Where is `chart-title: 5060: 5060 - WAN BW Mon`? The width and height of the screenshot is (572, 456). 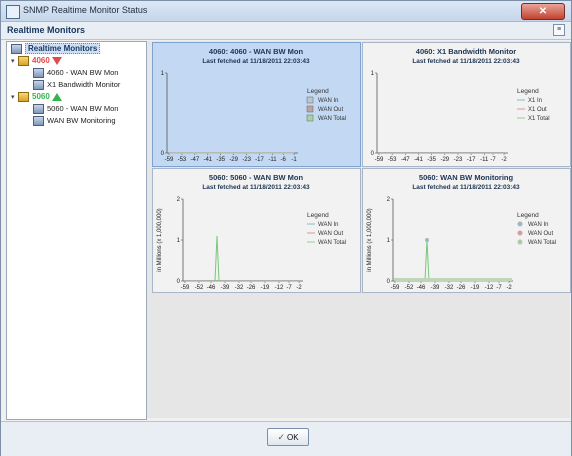 chart-title: 5060: 5060 - WAN BW Mon is located at coordinates (256, 177).